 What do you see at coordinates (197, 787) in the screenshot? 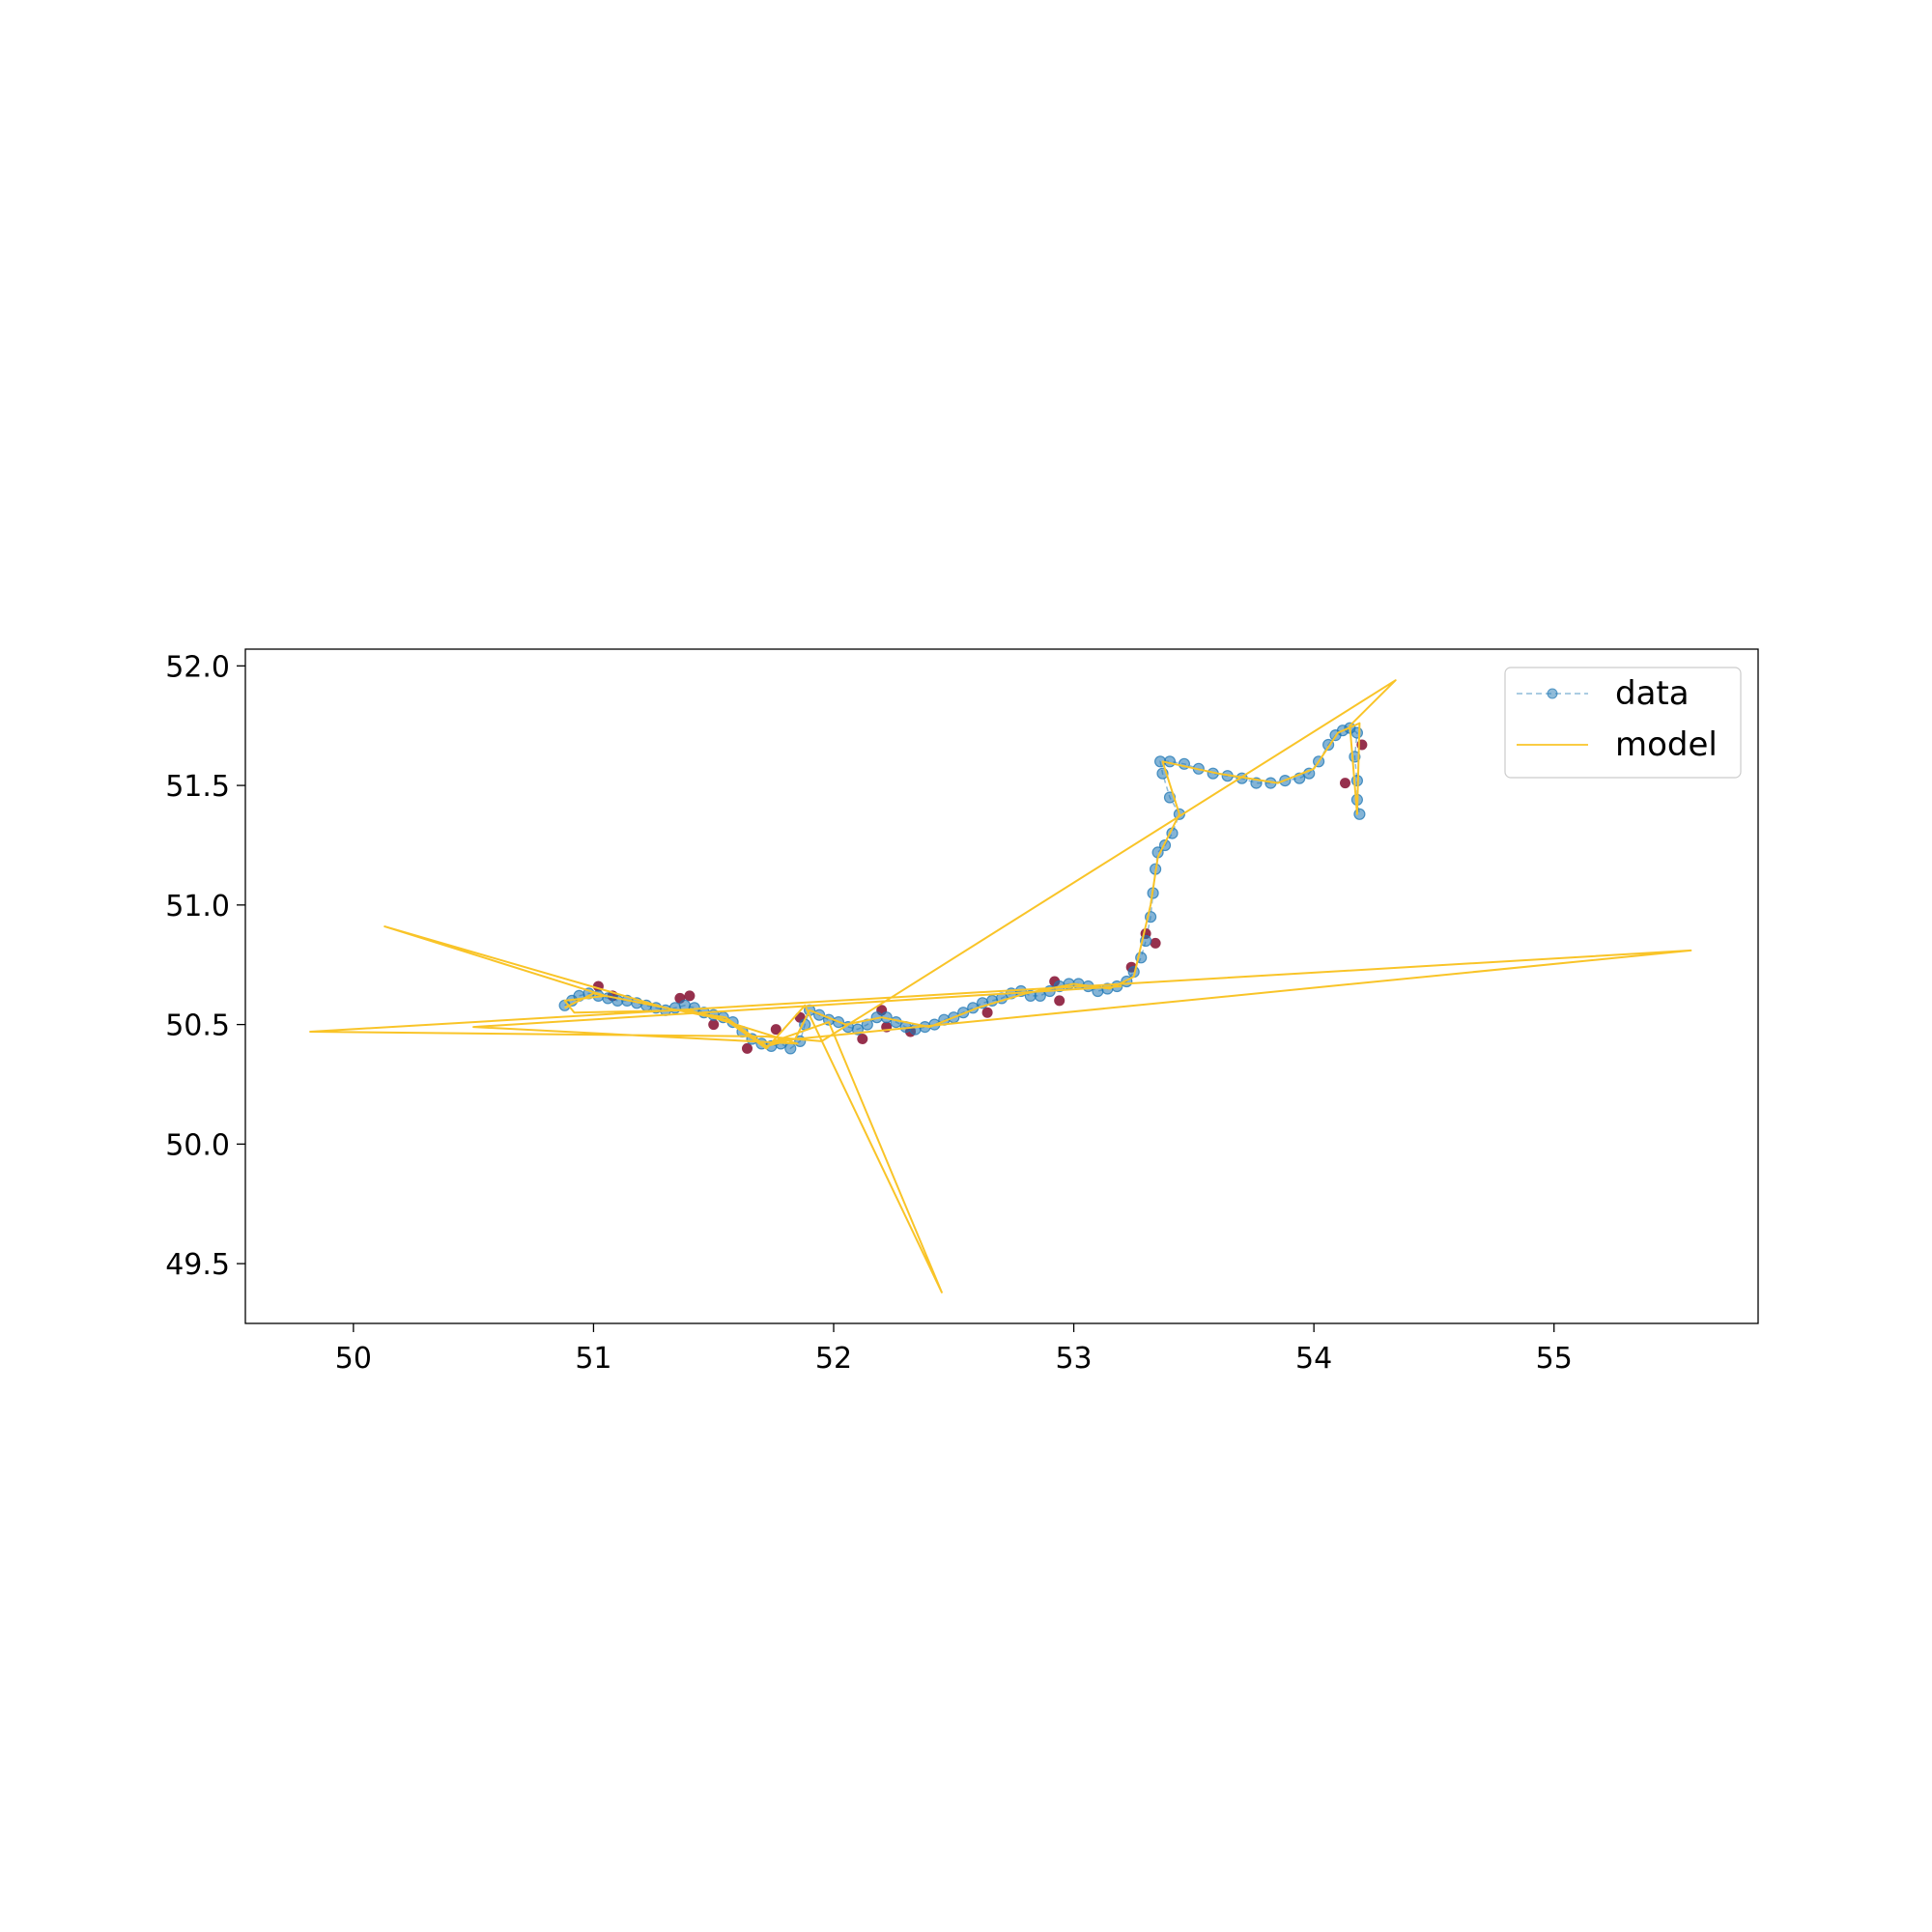
I see `y-tick-label: 51.5` at bounding box center [197, 787].